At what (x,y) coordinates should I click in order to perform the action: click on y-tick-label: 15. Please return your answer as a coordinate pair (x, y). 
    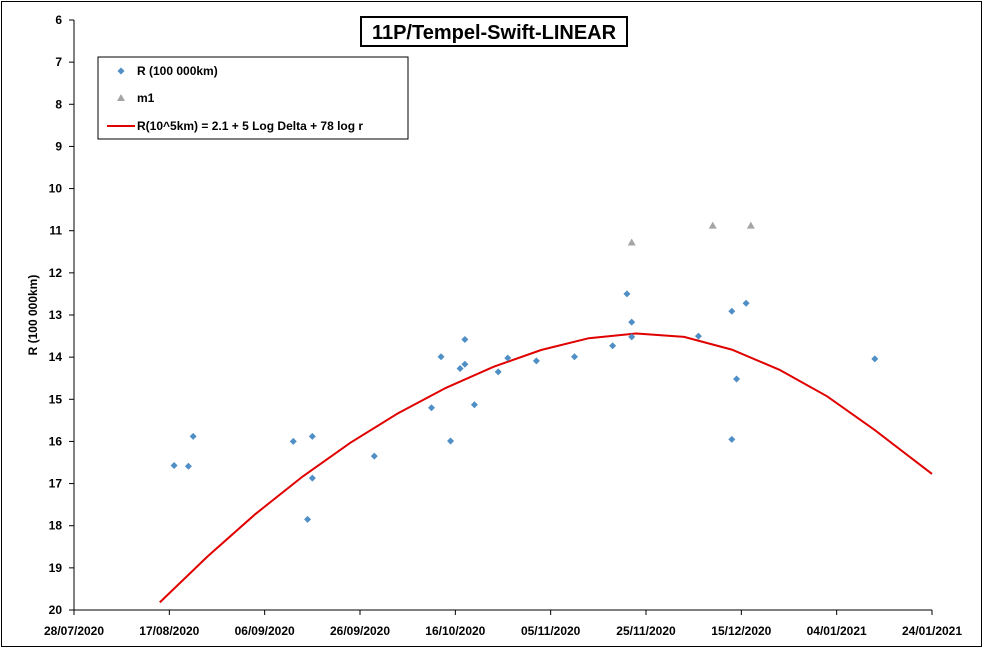
    Looking at the image, I should click on (56, 399).